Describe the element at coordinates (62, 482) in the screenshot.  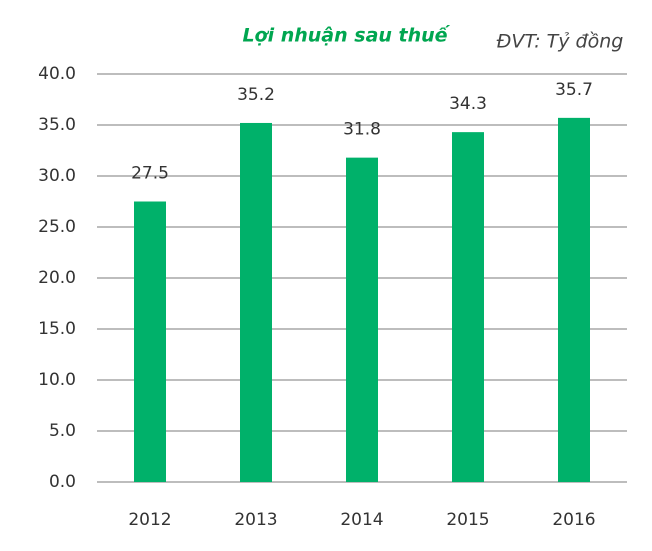
I see `y-tick-label: 0.0` at that location.